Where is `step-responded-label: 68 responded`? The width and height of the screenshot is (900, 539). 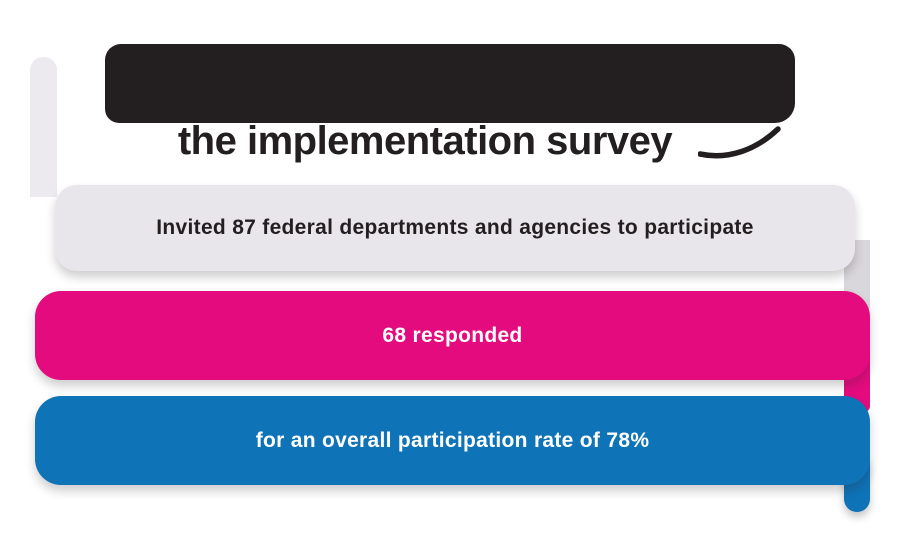
step-responded-label: 68 responded is located at coordinates (452, 335).